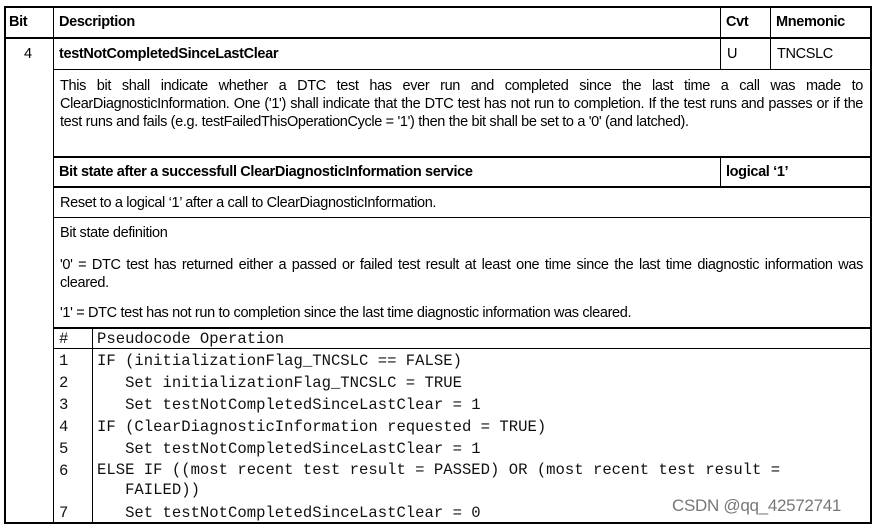  What do you see at coordinates (28, 54) in the screenshot?
I see `bit-number: 4` at bounding box center [28, 54].